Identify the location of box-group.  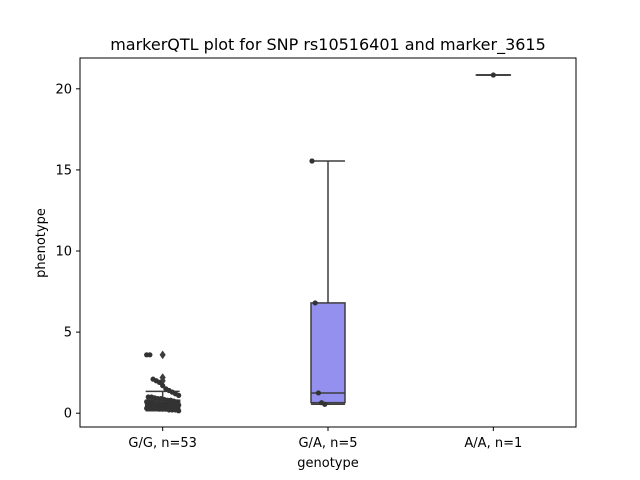
(328, 283).